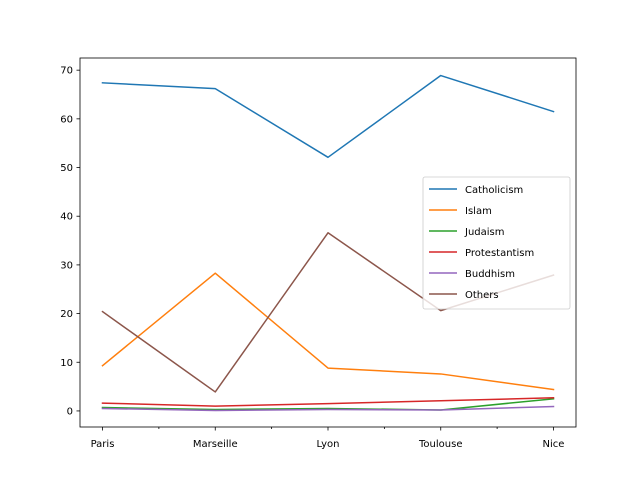 This screenshot has height=480, width=640. Describe the element at coordinates (66, 168) in the screenshot. I see `y-tick-label-50: 50` at that location.